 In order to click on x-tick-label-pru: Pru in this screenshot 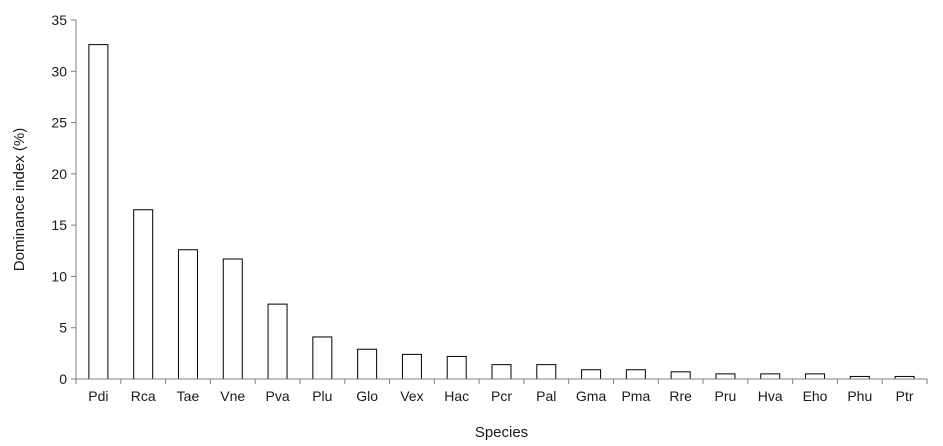, I will do `click(726, 396)`.